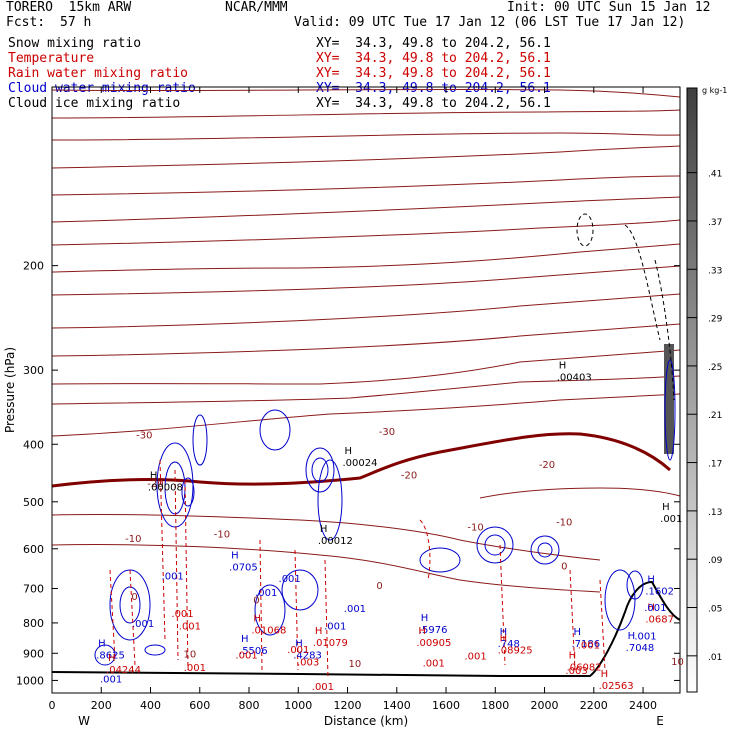  I want to click on maximum-value: .01079, so click(330, 643).